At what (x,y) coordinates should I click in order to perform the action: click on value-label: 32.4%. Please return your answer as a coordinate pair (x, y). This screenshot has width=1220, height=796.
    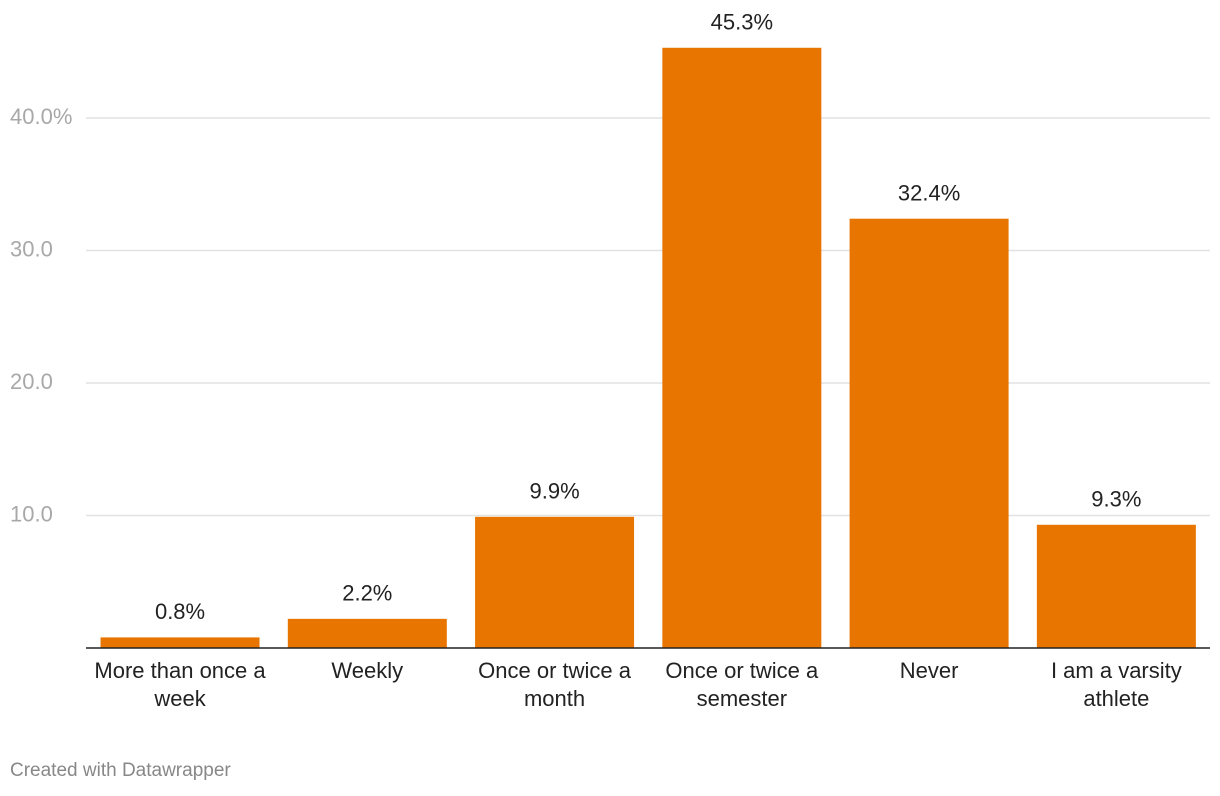
    Looking at the image, I should click on (929, 193).